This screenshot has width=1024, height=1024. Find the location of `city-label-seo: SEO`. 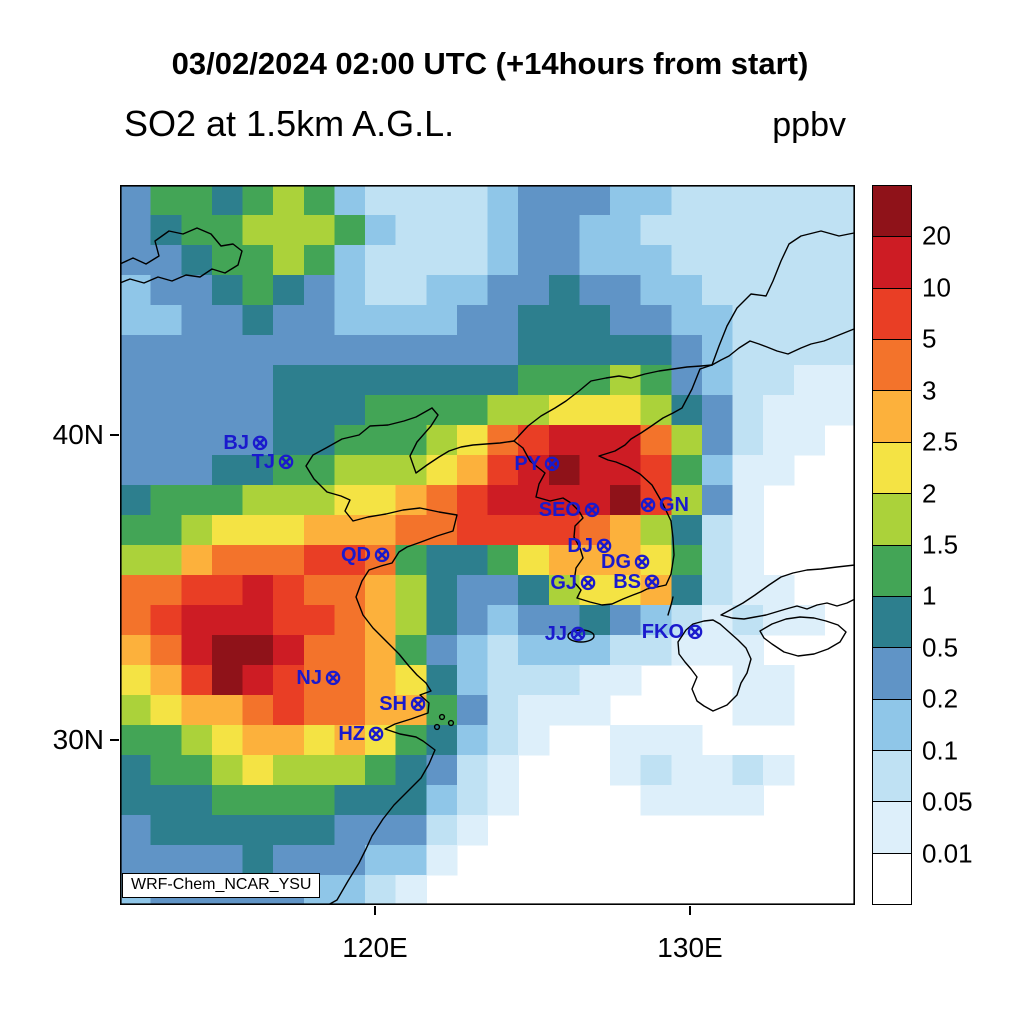

city-label-seo: SEO is located at coordinates (560, 510).